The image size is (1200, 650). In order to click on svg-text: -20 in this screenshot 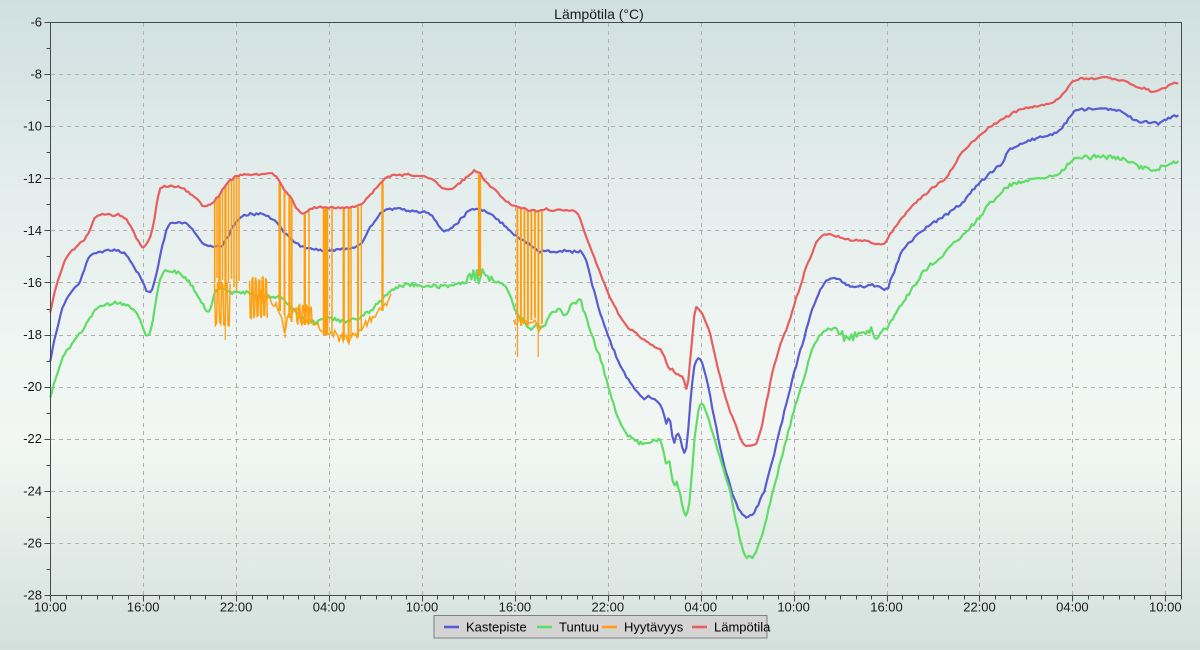, I will do `click(32, 386)`.